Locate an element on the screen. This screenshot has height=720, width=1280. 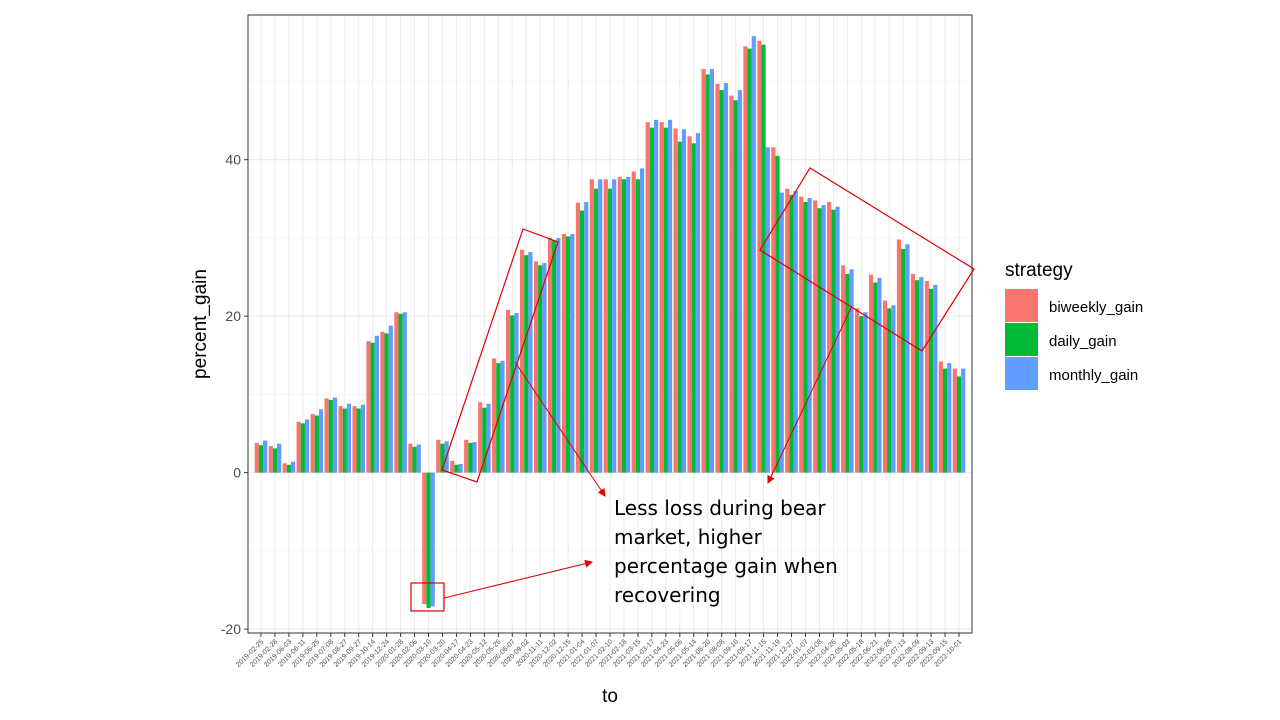
legend-key-daily_gain is located at coordinates (1021, 339).